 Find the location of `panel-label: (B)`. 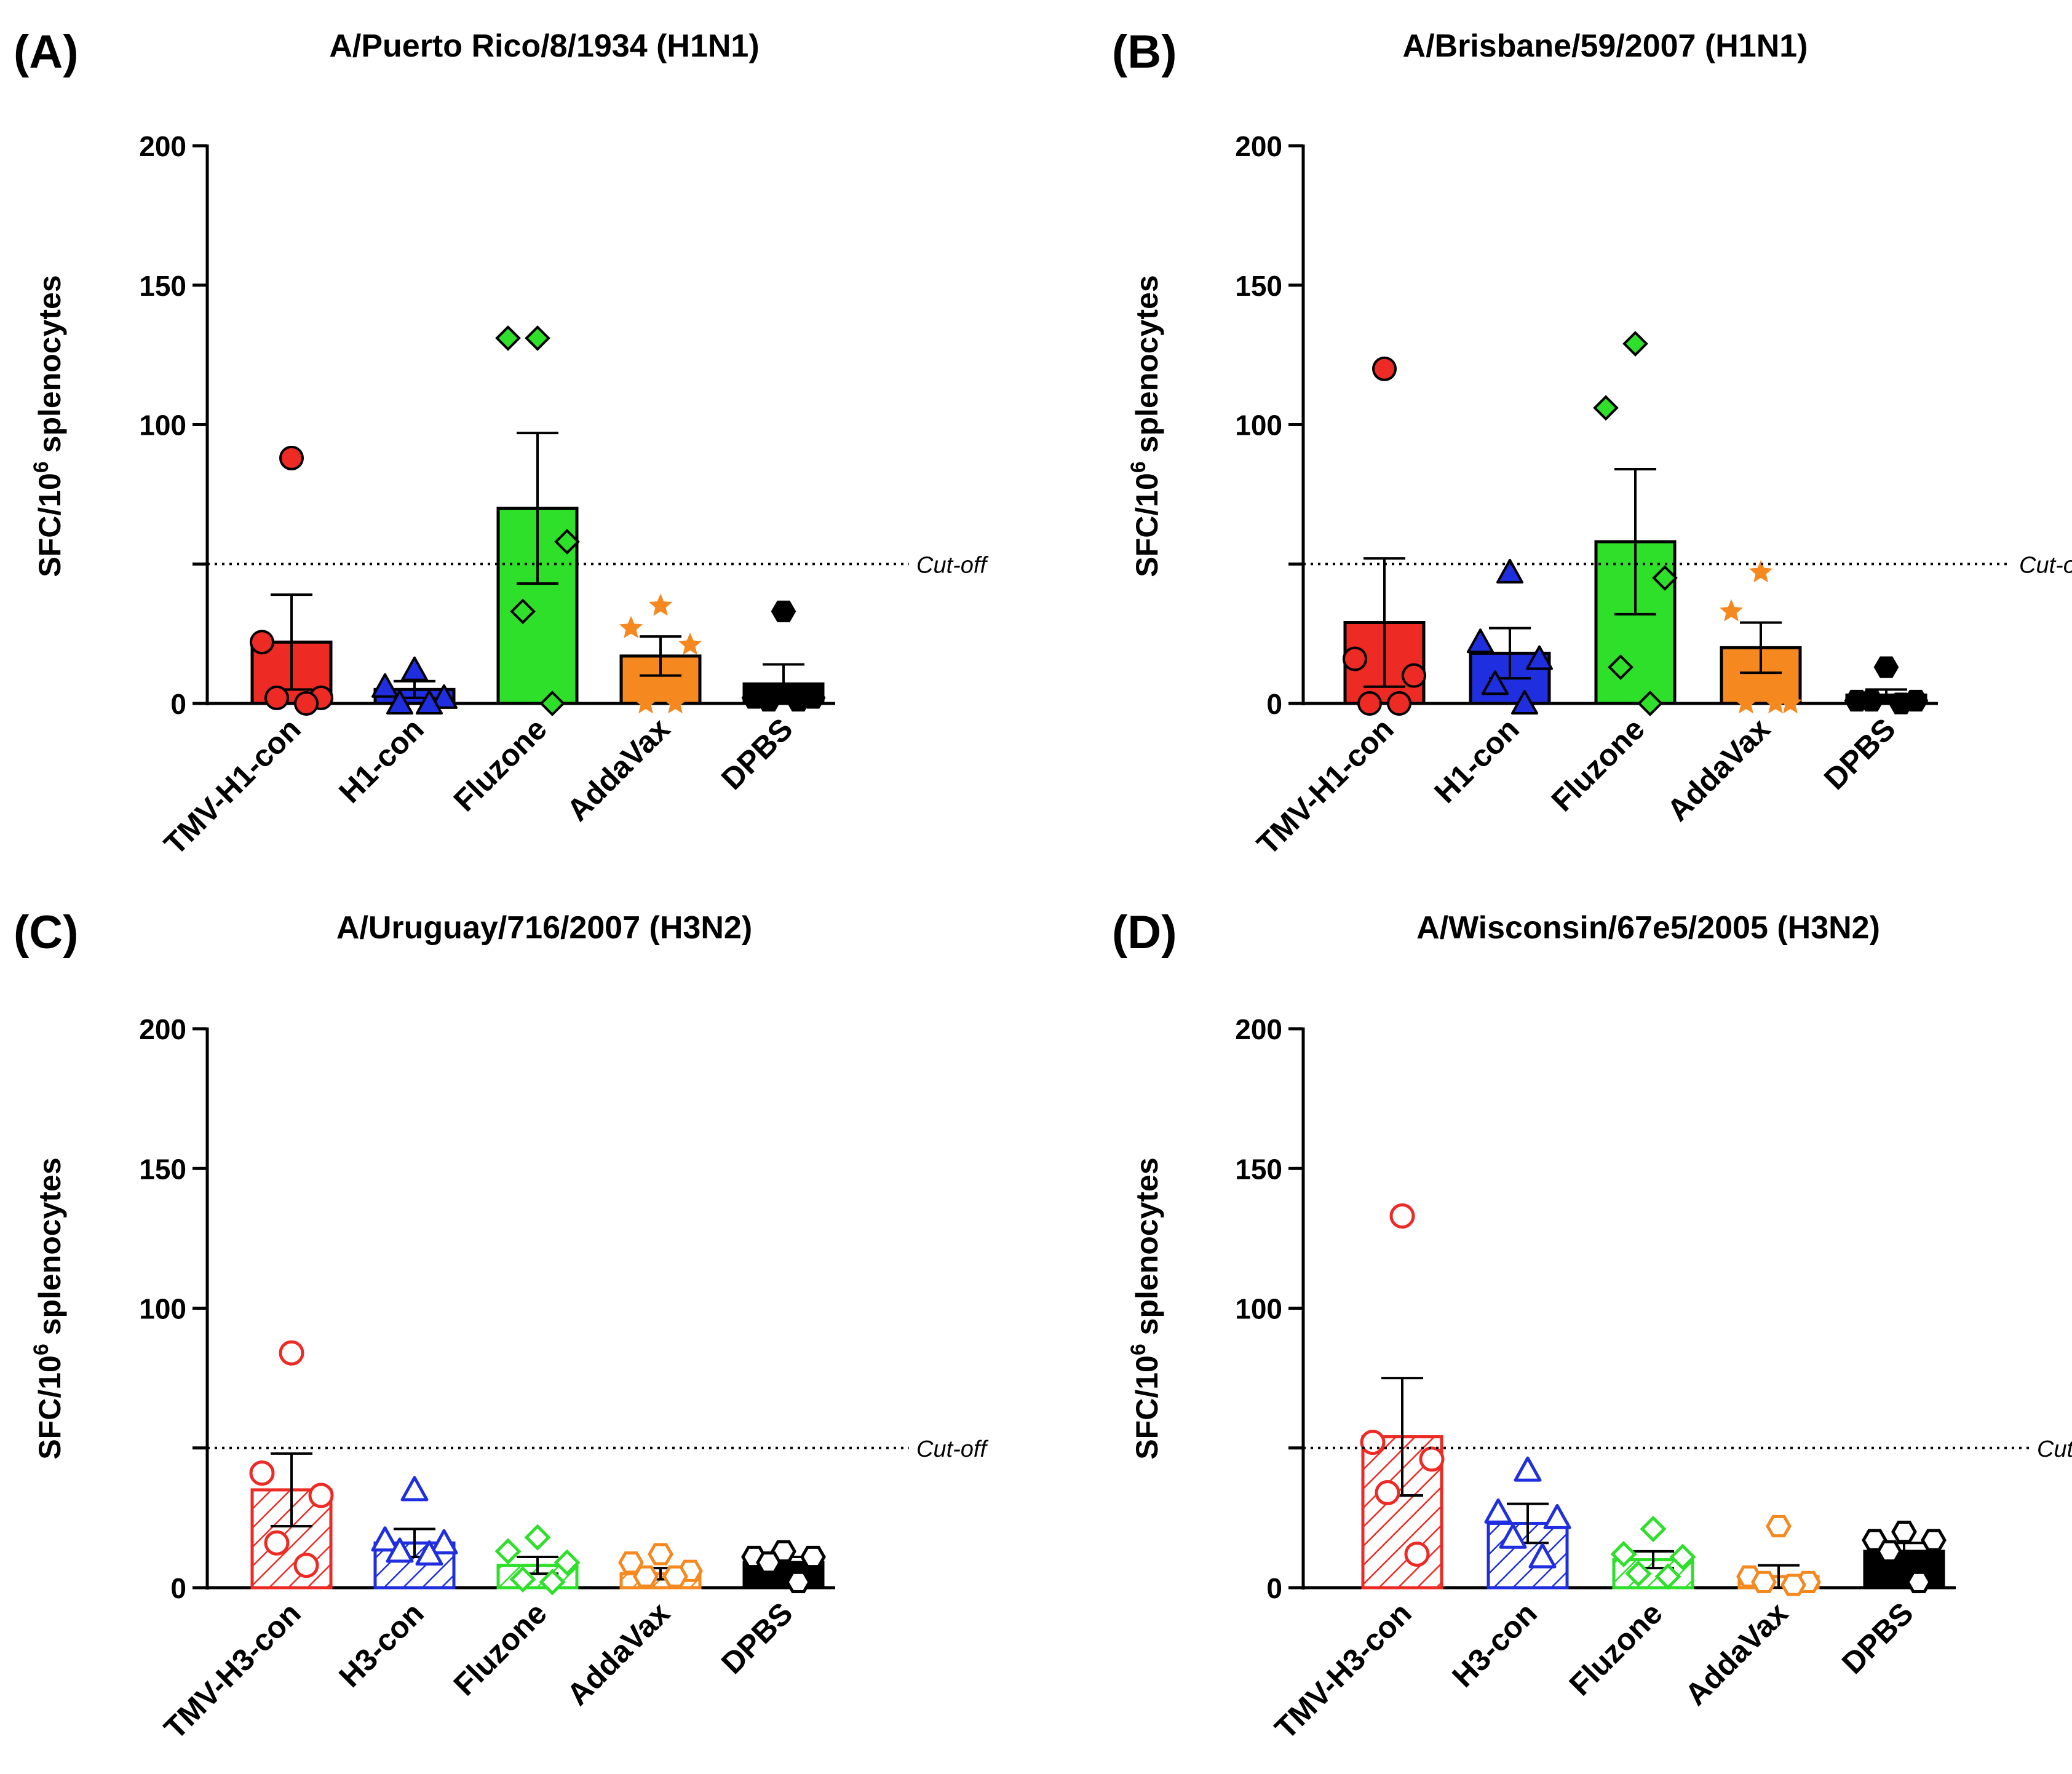

panel-label: (B) is located at coordinates (1144, 52).